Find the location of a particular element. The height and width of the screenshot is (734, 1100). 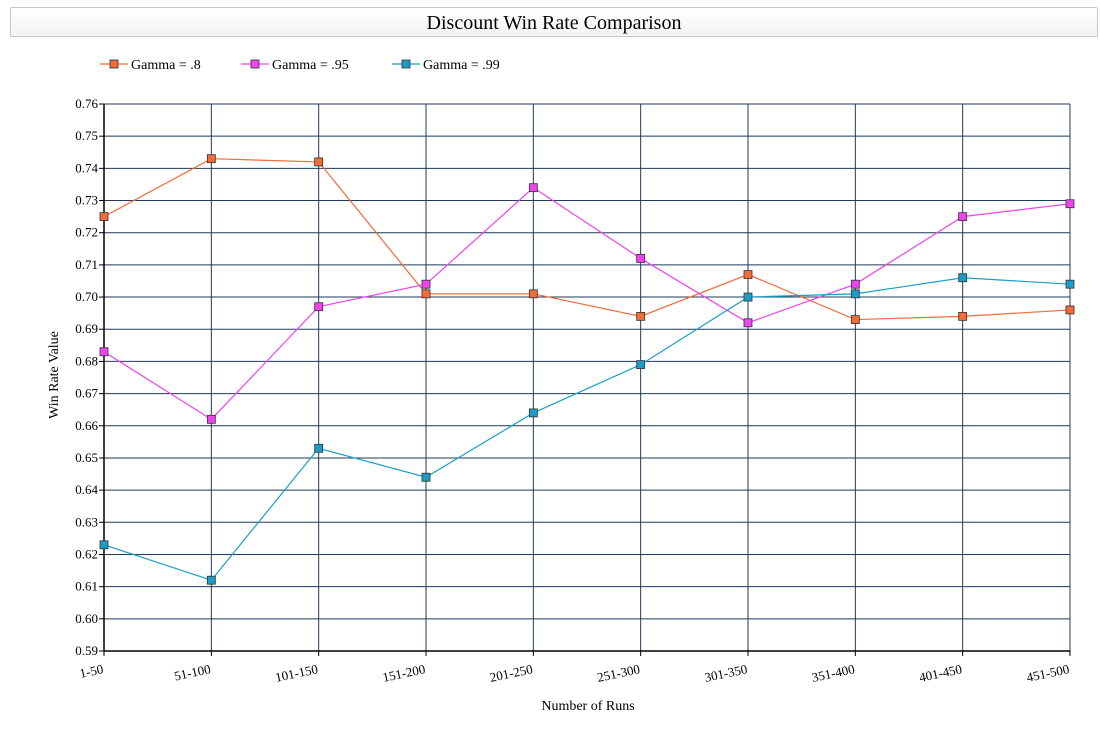

x-tick-label: 251-300 is located at coordinates (619, 673).